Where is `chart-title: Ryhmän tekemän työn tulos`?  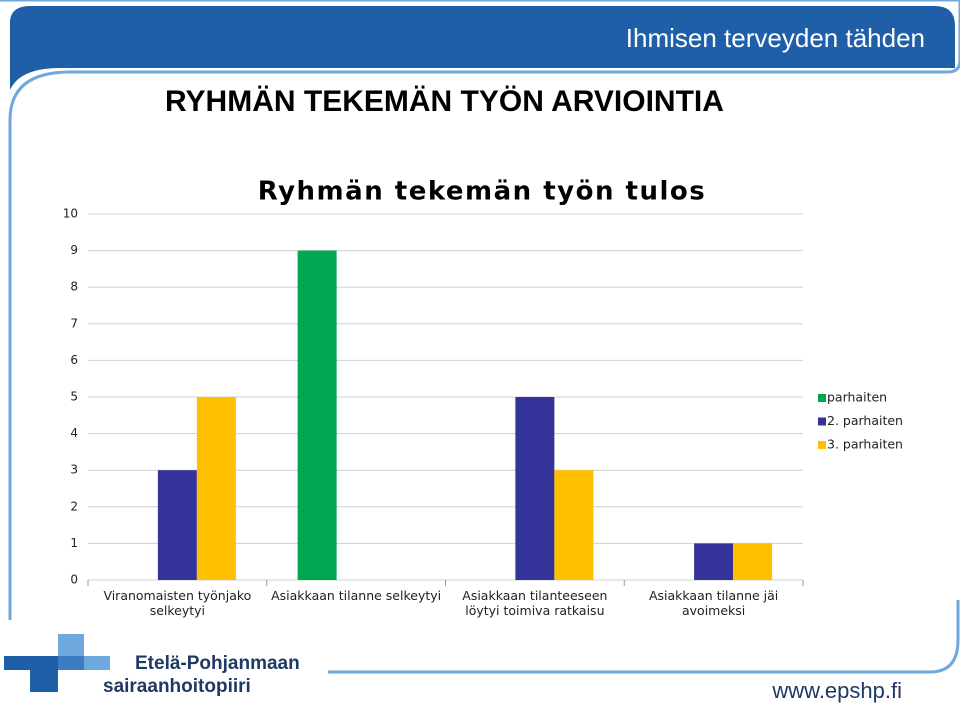
chart-title: Ryhmän tekemän työn tulos is located at coordinates (482, 192).